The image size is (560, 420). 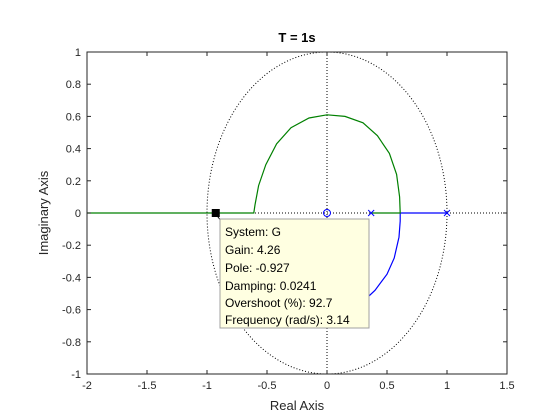 I want to click on y-tick-label: -0.6, so click(x=71, y=311).